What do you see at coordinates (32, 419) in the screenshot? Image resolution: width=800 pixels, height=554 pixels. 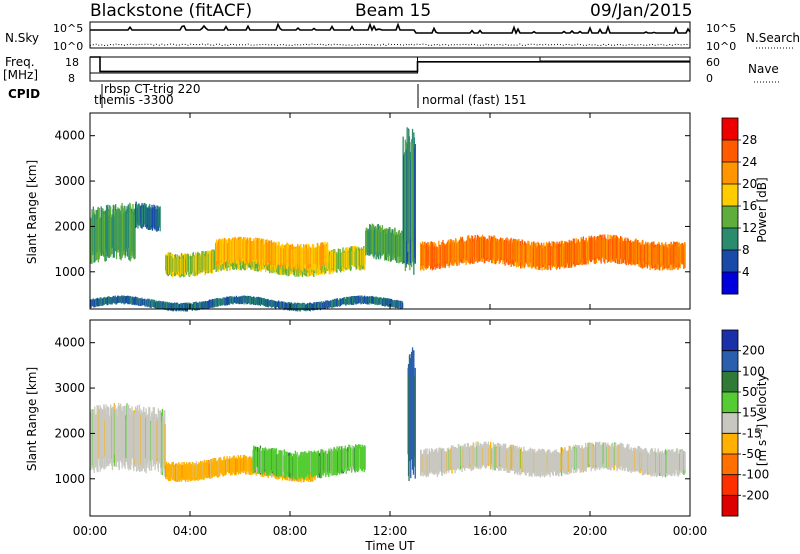 I see `velocity-y-axis-label: Slant Range [km]` at bounding box center [32, 419].